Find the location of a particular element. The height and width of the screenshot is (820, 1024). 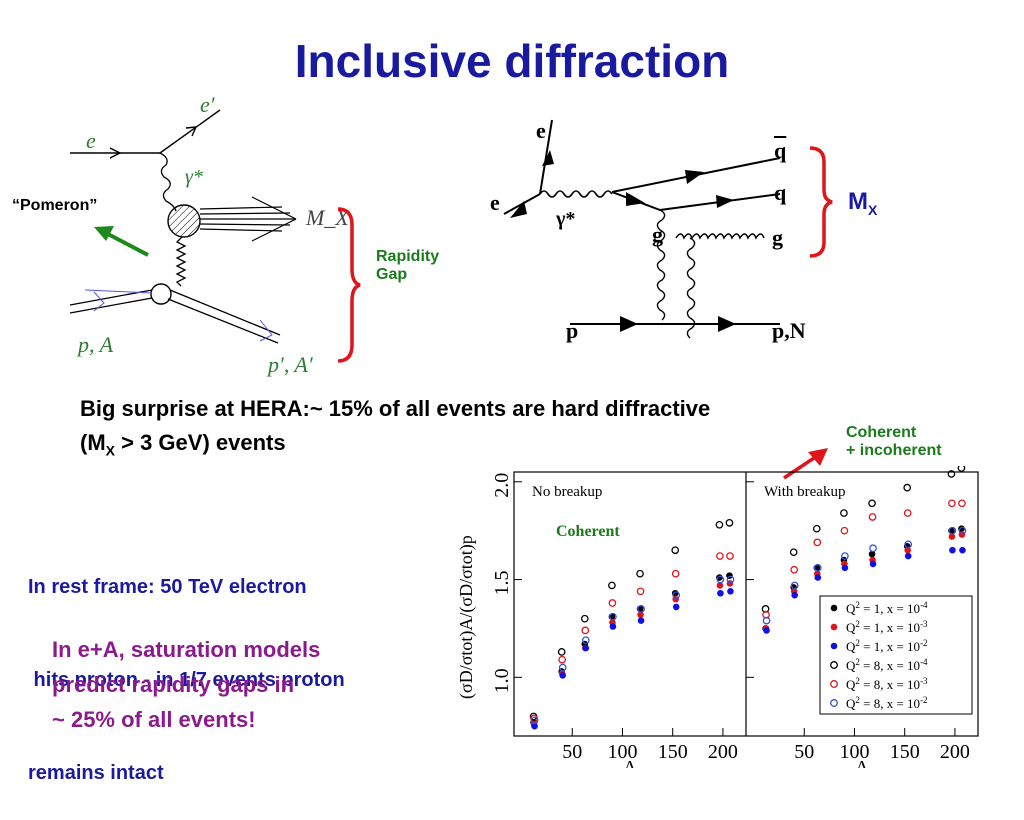

x-tick-label: 200 is located at coordinates (955, 752).